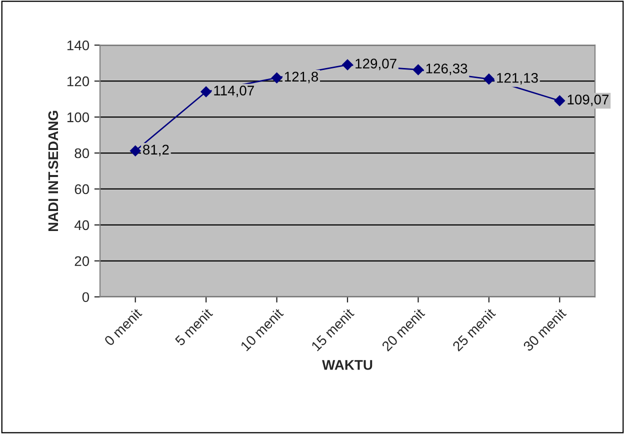 Image resolution: width=625 pixels, height=434 pixels. Describe the element at coordinates (301, 78) in the screenshot. I see `data-label: 121,8` at that location.